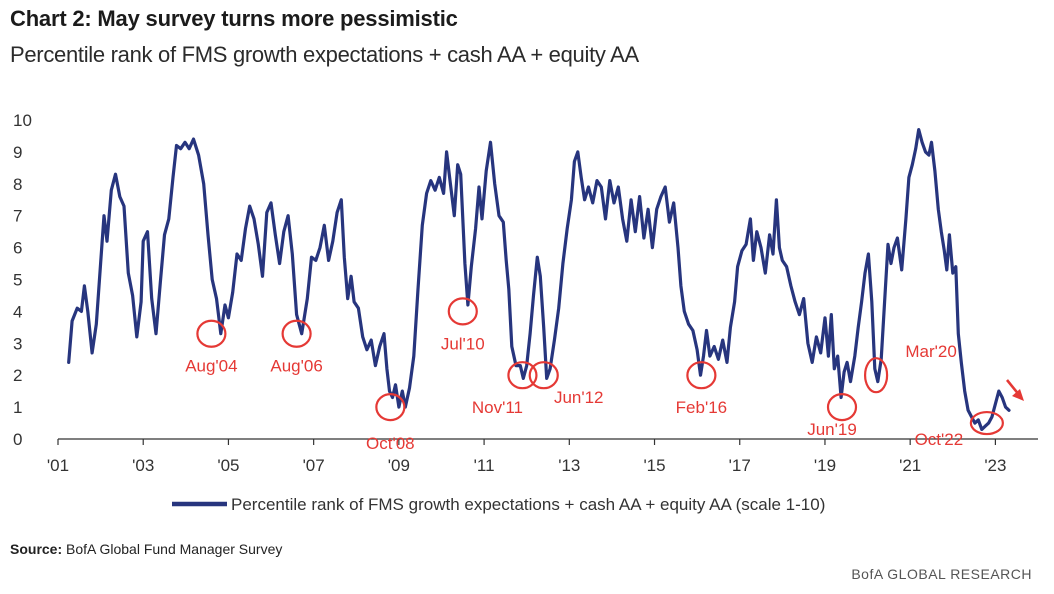  What do you see at coordinates (22, 120) in the screenshot?
I see `y-tick-label: 10` at bounding box center [22, 120].